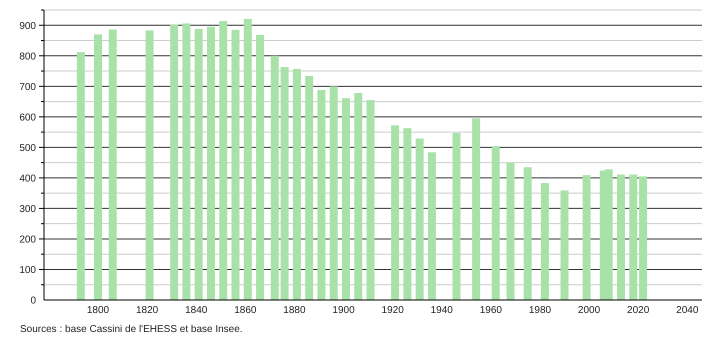 The width and height of the screenshot is (710, 340). I want to click on source-note: Sources : base Cassini de l'EHESS et base Insee., so click(131, 329).